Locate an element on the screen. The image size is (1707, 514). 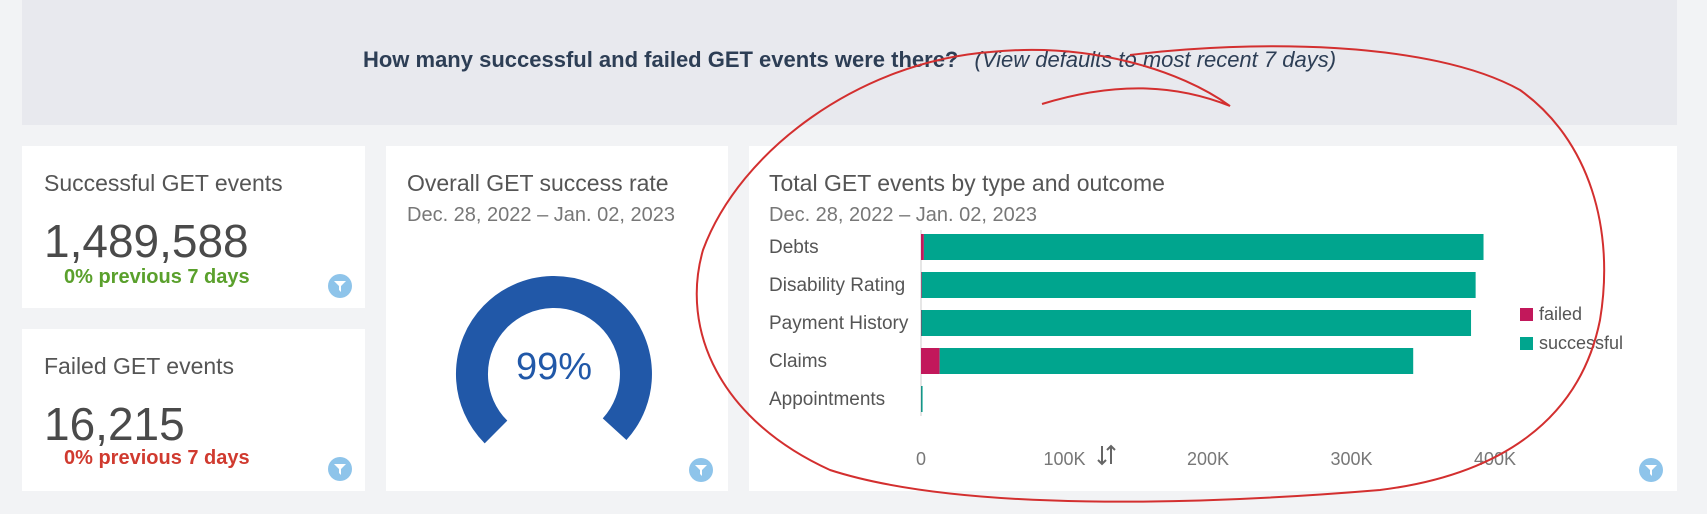
failed-events-value: 16,215 is located at coordinates (114, 424).